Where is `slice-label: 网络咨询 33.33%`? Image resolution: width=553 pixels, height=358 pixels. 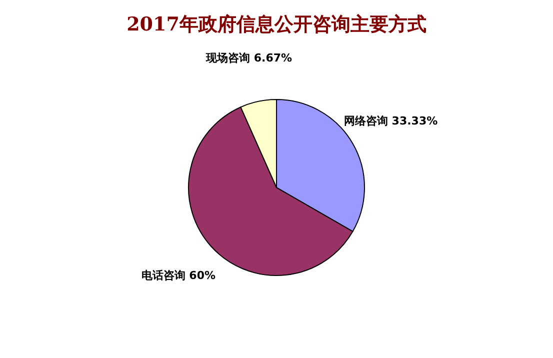
slice-label: 网络咨询 33.33% is located at coordinates (391, 121).